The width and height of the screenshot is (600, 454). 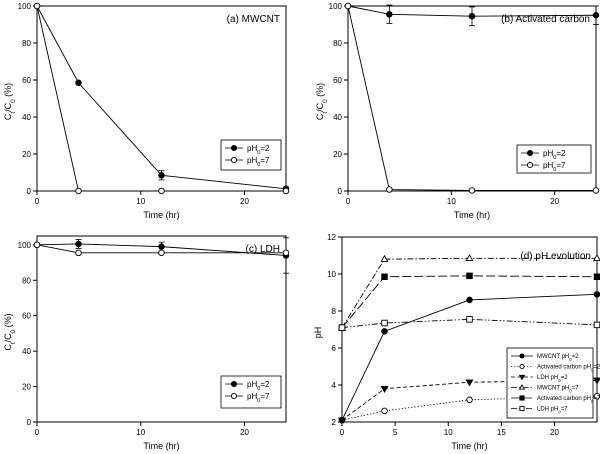 What do you see at coordinates (334, 348) in the screenshot?
I see `y-tick-label: 6` at bounding box center [334, 348].